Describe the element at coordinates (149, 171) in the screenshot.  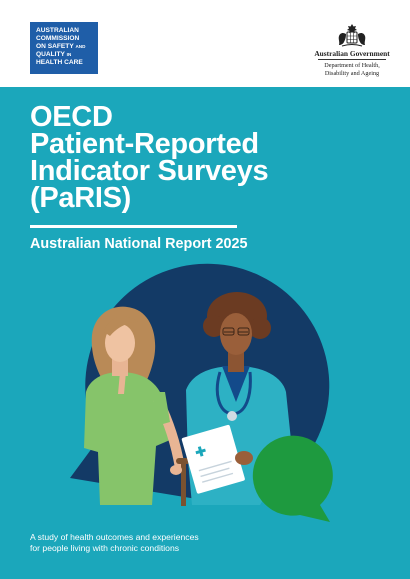
I see `title-line: Indicator Surveys` at that location.